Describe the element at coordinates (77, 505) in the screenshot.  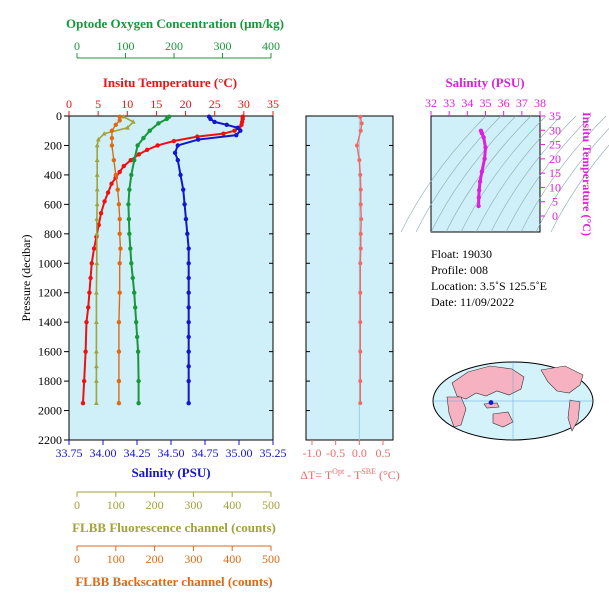
I see `fluorescence-axis-tick-label: 0` at that location.